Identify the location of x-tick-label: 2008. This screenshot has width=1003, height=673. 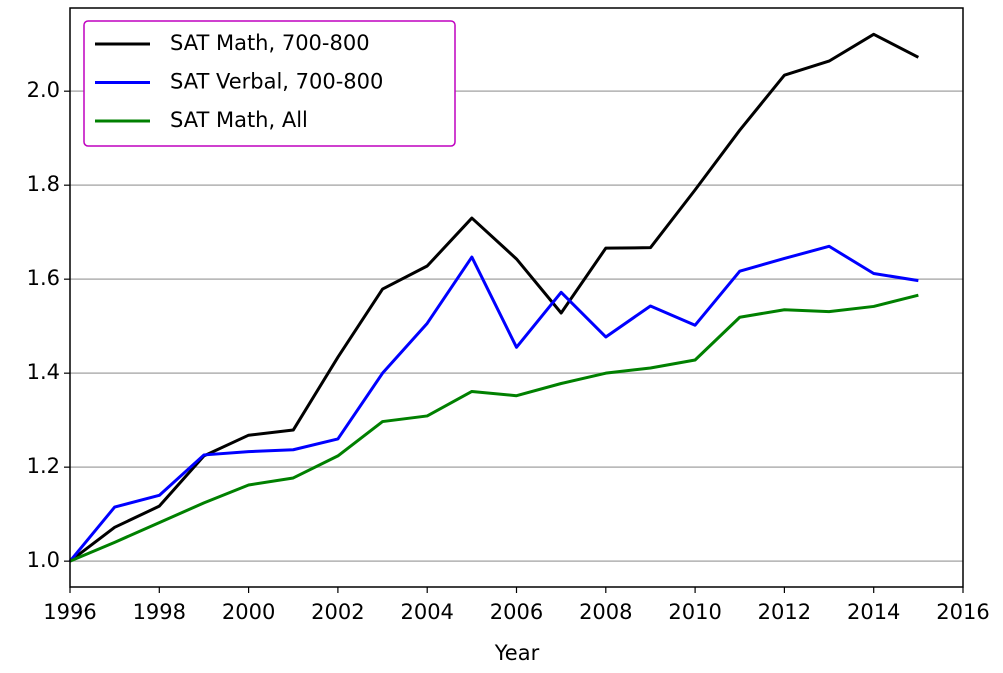
(605, 612).